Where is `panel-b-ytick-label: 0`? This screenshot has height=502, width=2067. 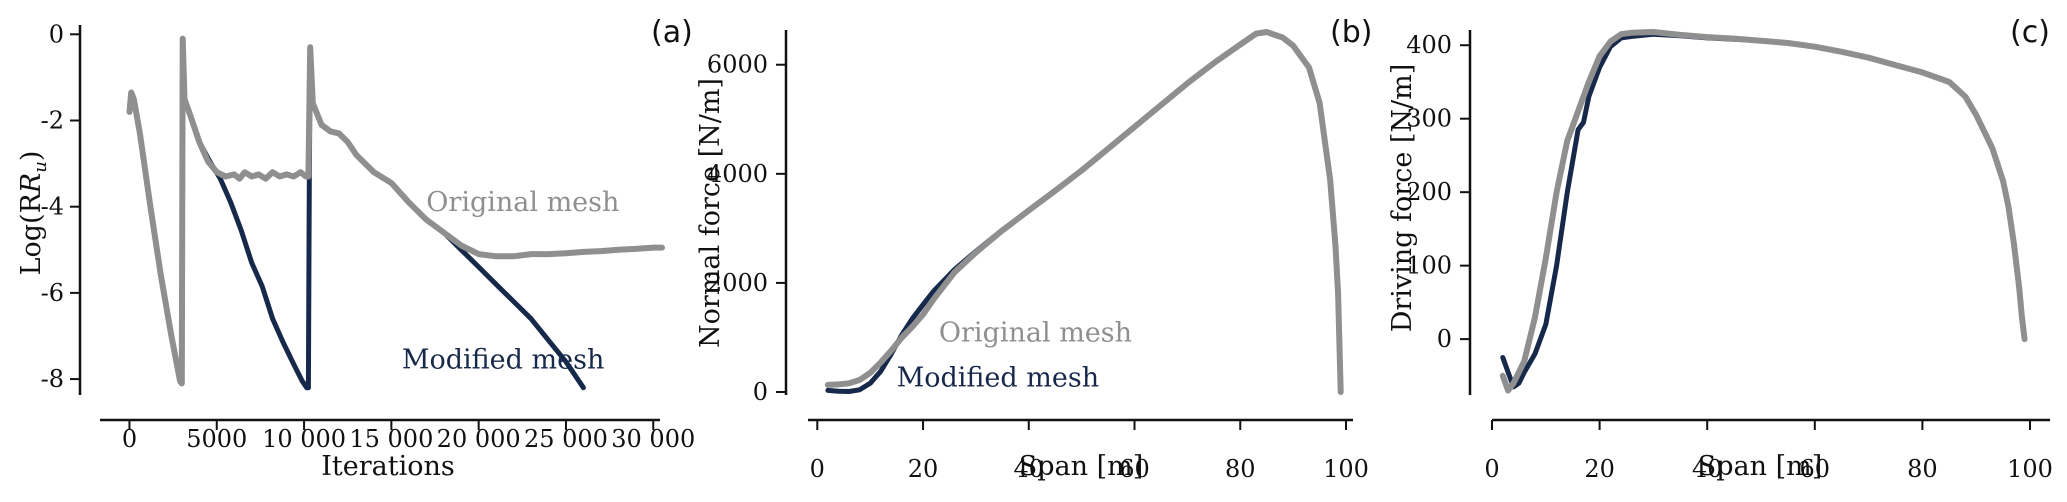 panel-b-ytick-label: 0 is located at coordinates (760, 392).